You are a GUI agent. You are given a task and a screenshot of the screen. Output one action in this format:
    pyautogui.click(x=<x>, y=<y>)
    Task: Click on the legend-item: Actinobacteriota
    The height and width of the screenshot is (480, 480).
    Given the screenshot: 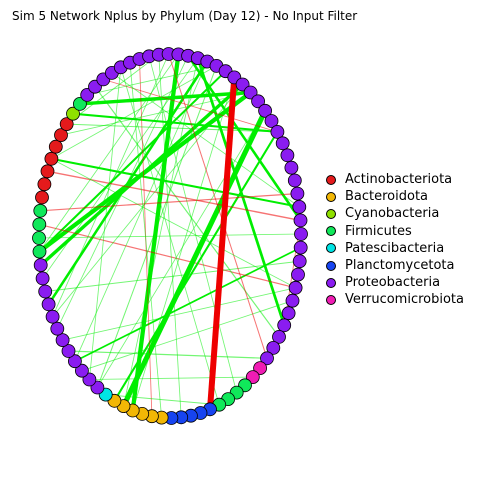 What is the action you would take?
    pyautogui.click(x=395, y=179)
    